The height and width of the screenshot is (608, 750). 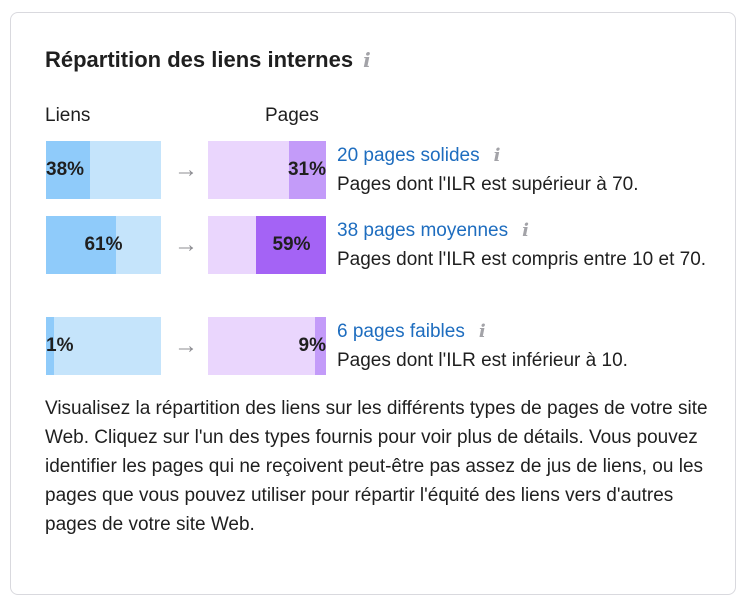 I want to click on row-link-container: 38 pages moyennes i, so click(x=527, y=230).